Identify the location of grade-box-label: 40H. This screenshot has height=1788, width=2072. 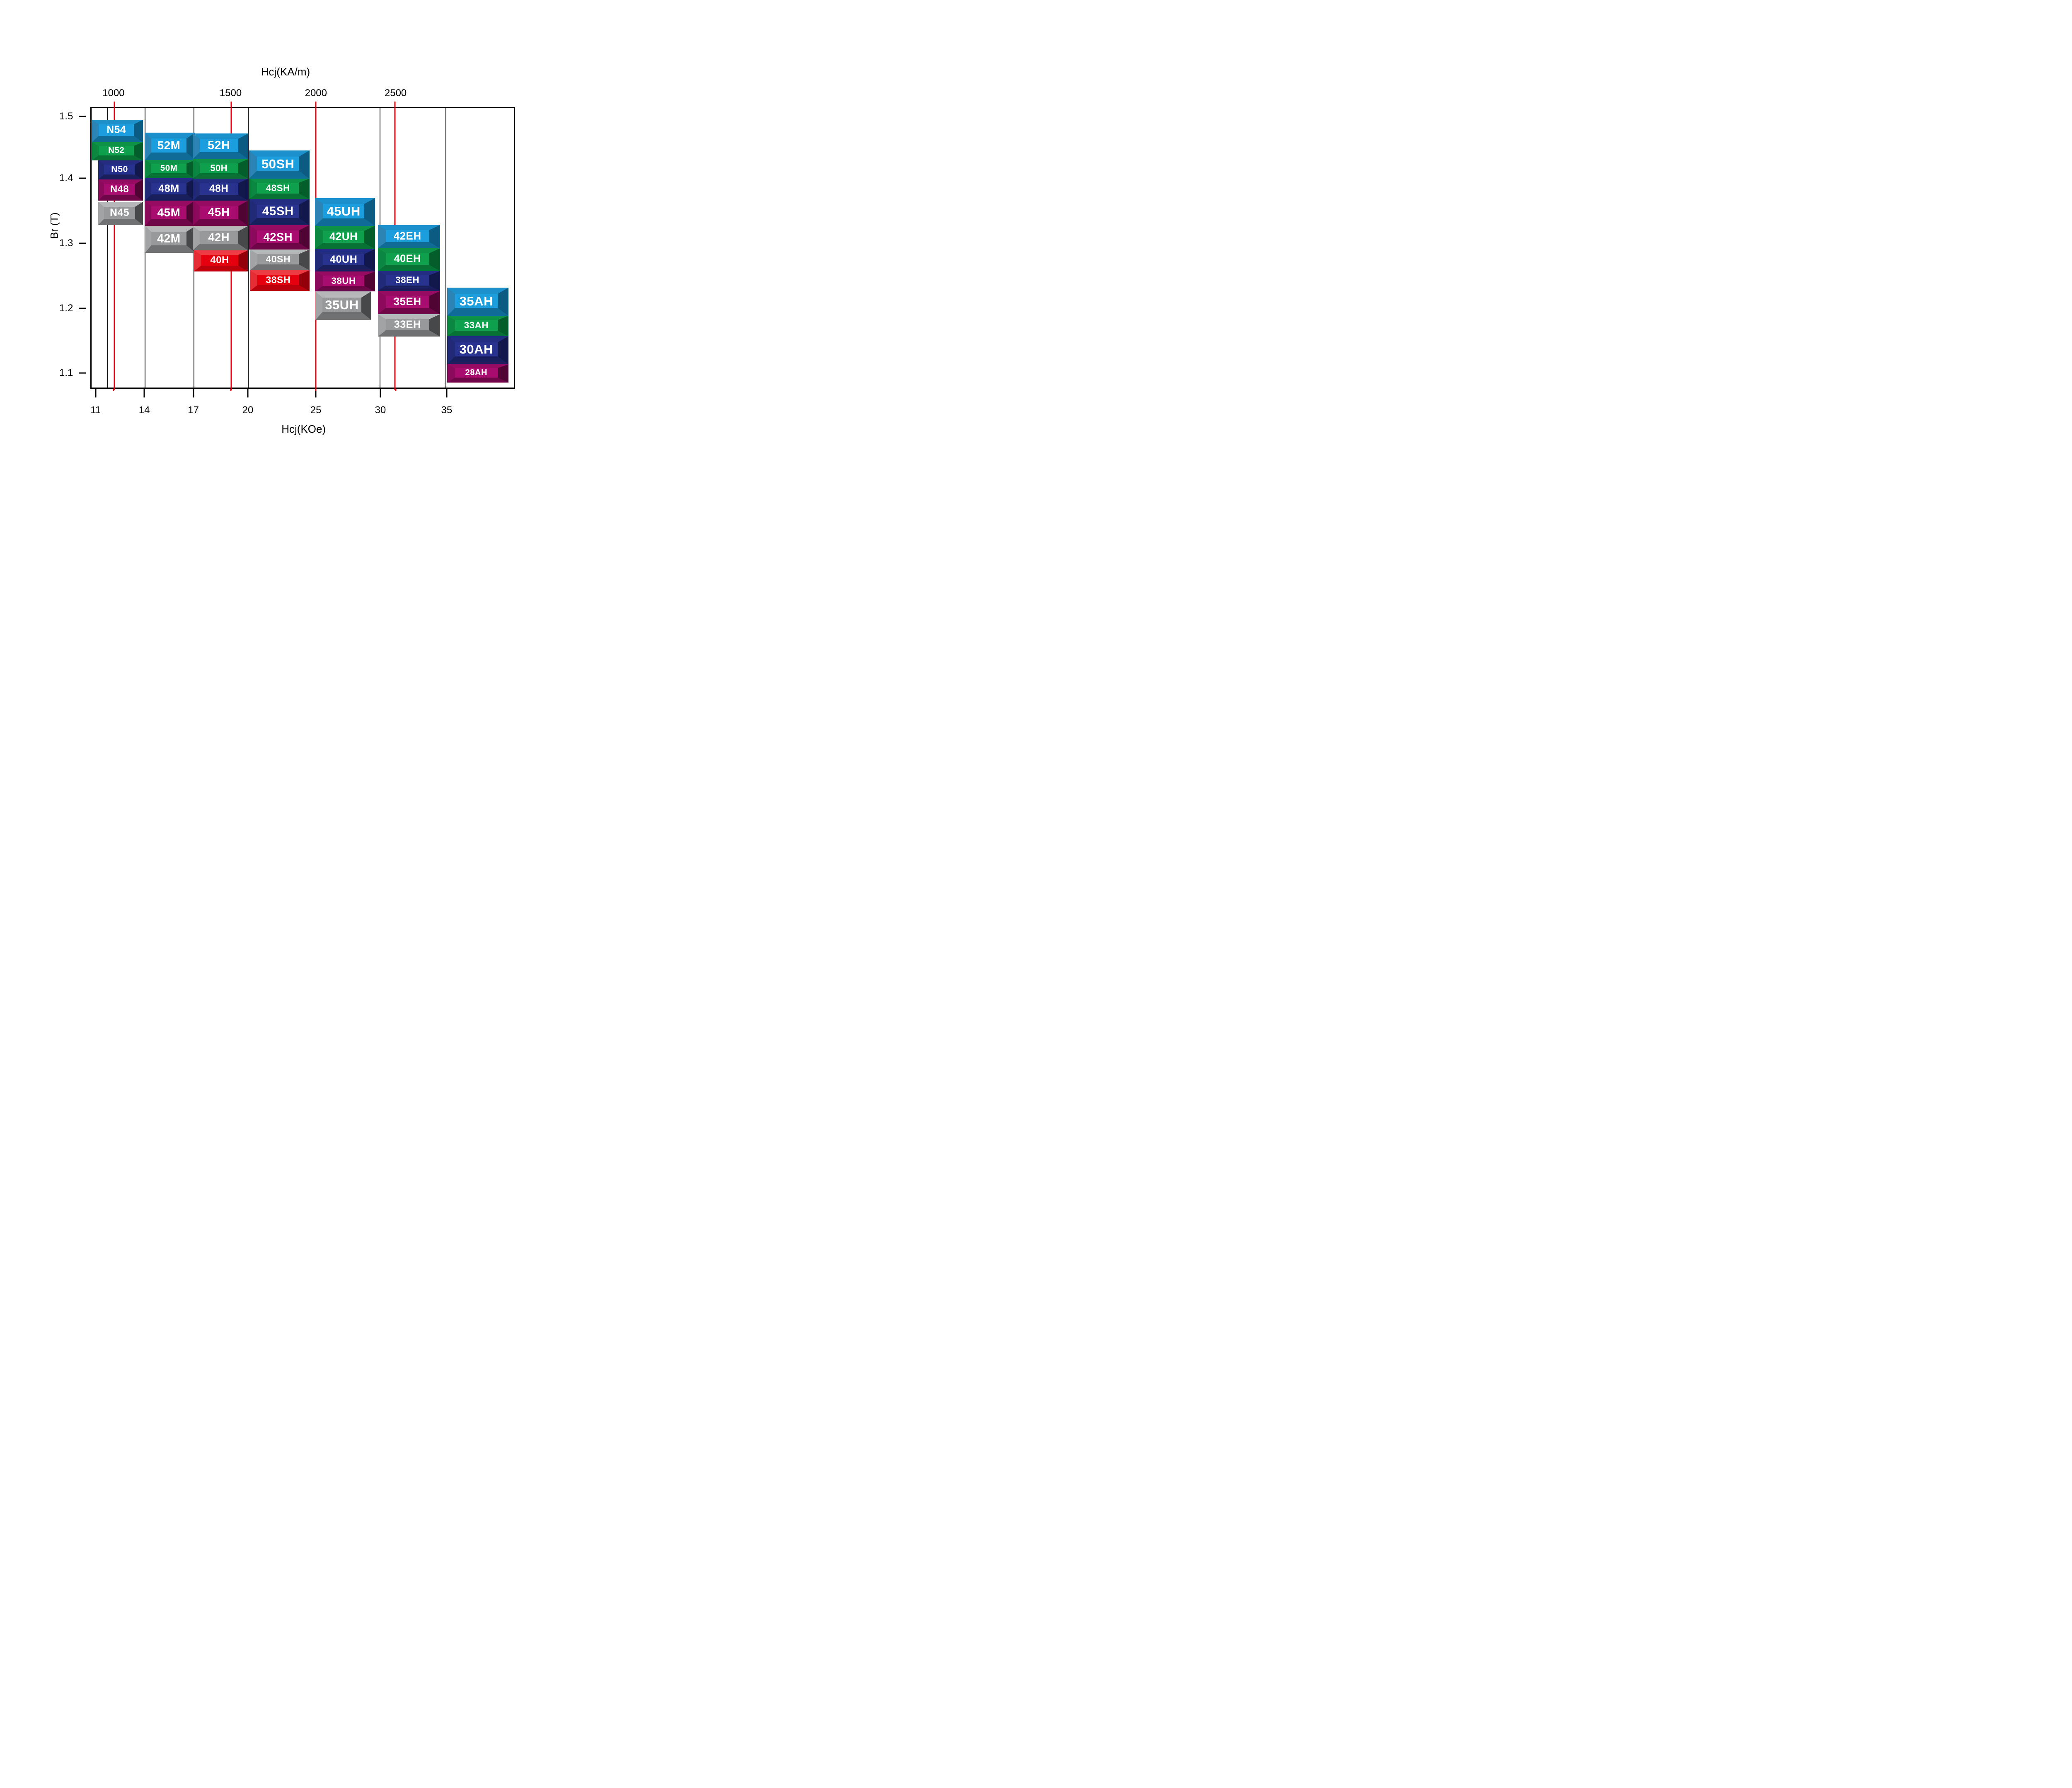
(219, 260).